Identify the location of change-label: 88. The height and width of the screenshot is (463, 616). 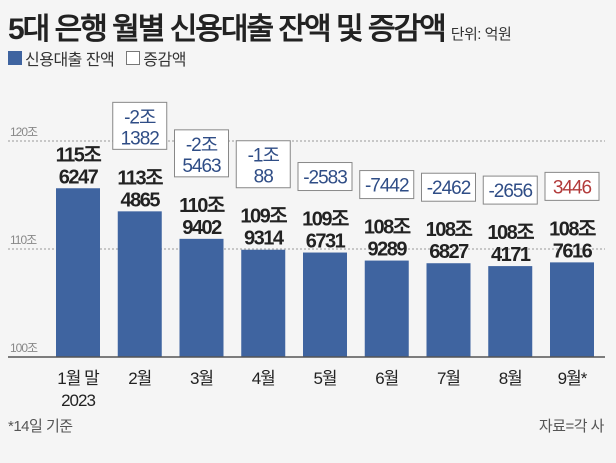
(264, 177).